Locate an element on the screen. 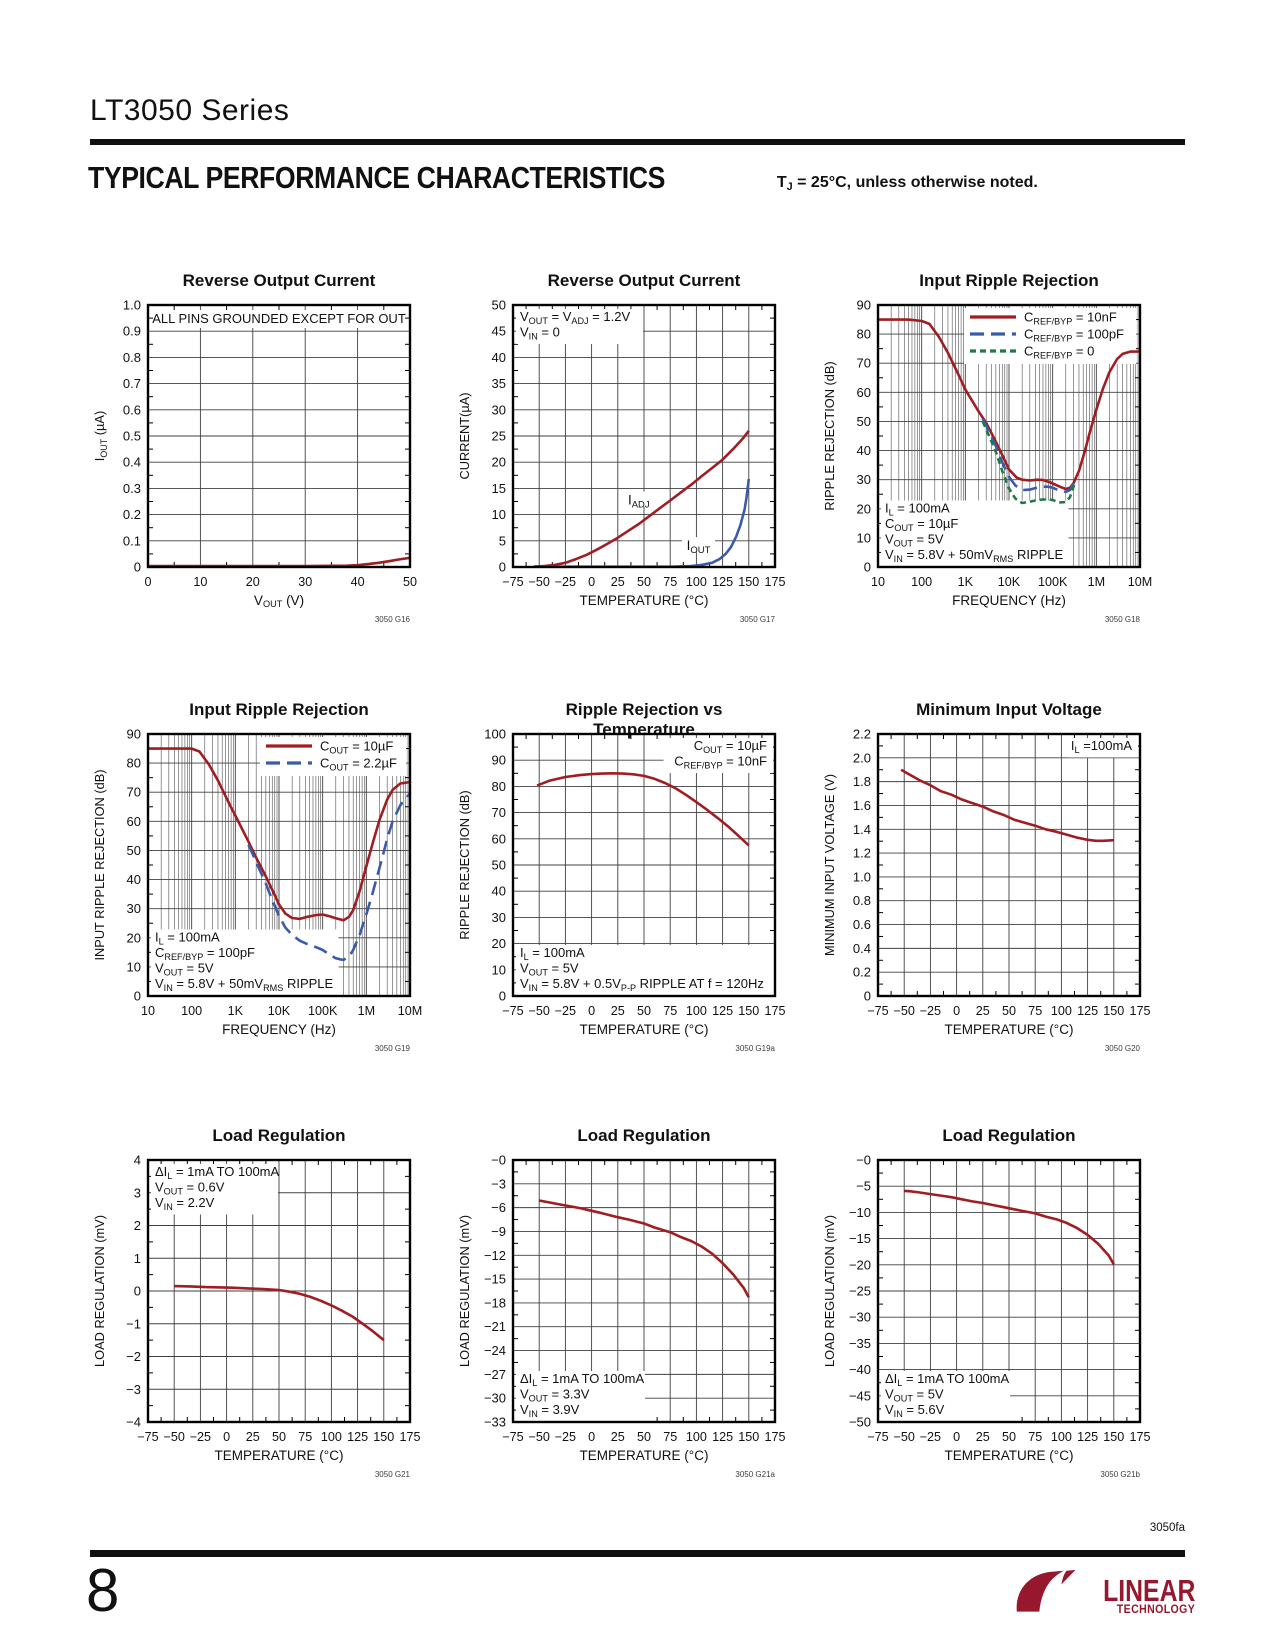 This screenshot has width=1275, height=1650. svg-text: −27 is located at coordinates (495, 1374).